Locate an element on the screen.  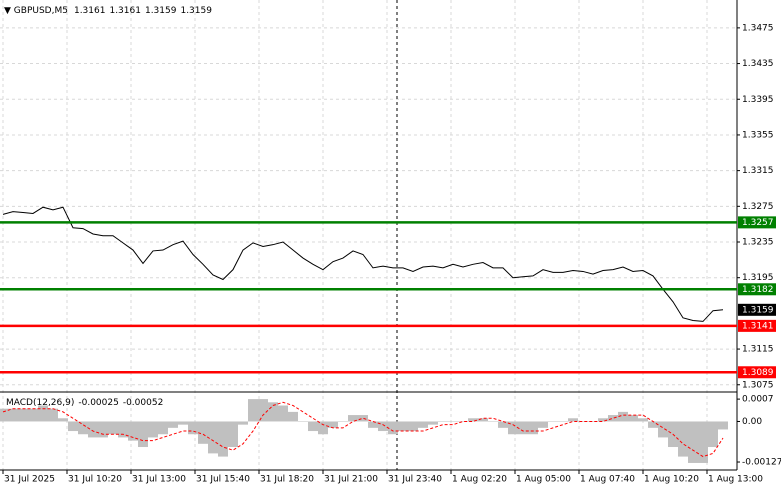
y-tick-label: 1.3075 is located at coordinates (758, 385).